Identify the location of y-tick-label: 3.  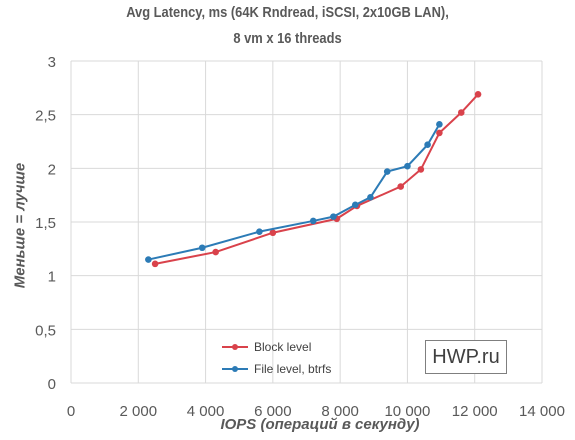
(52, 62).